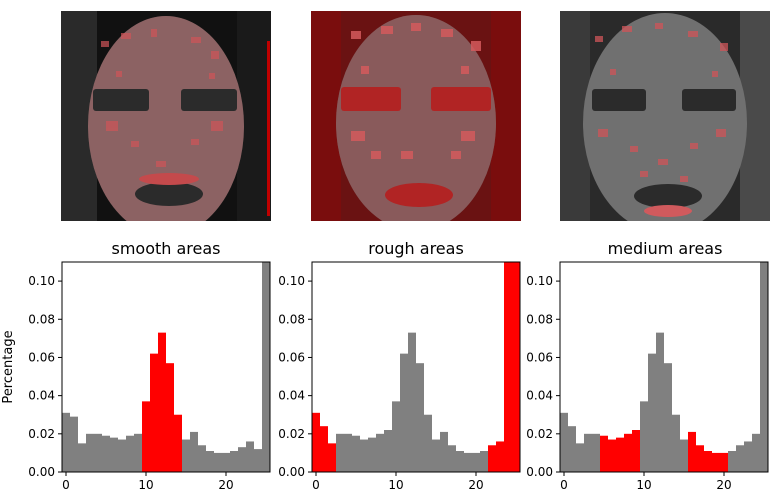 This screenshot has width=779, height=502. What do you see at coordinates (416, 248) in the screenshot?
I see `chart-title-rough: rough areas` at bounding box center [416, 248].